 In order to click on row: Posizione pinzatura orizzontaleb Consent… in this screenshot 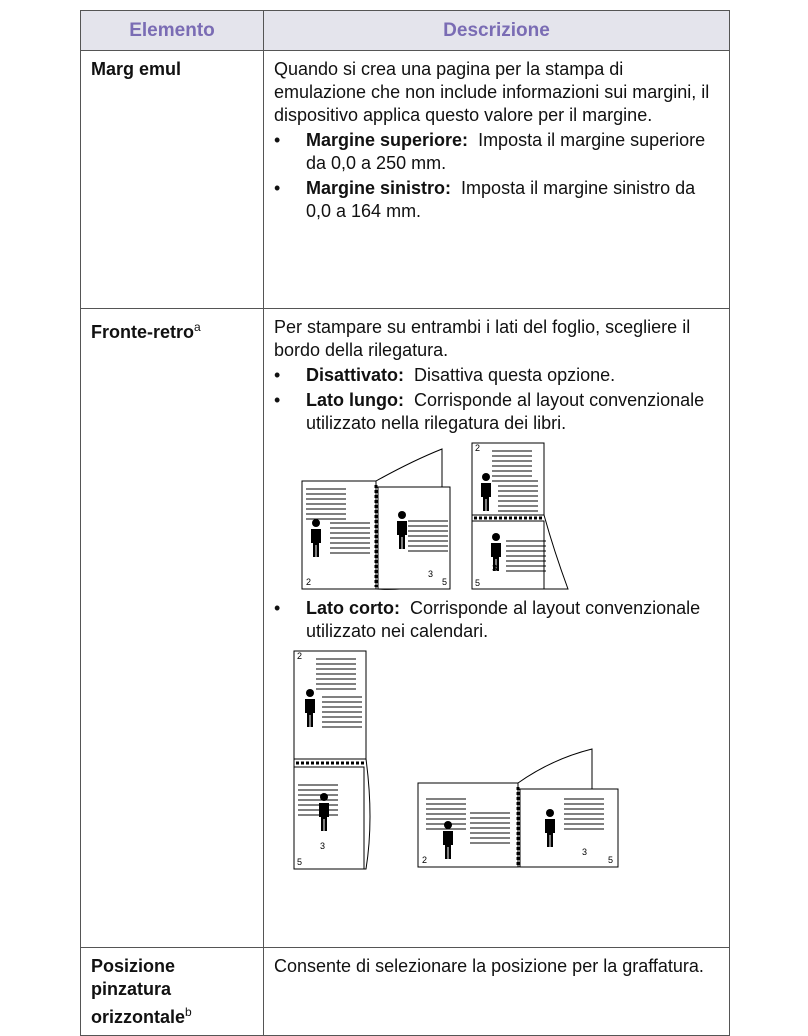, I will do `click(405, 991)`.